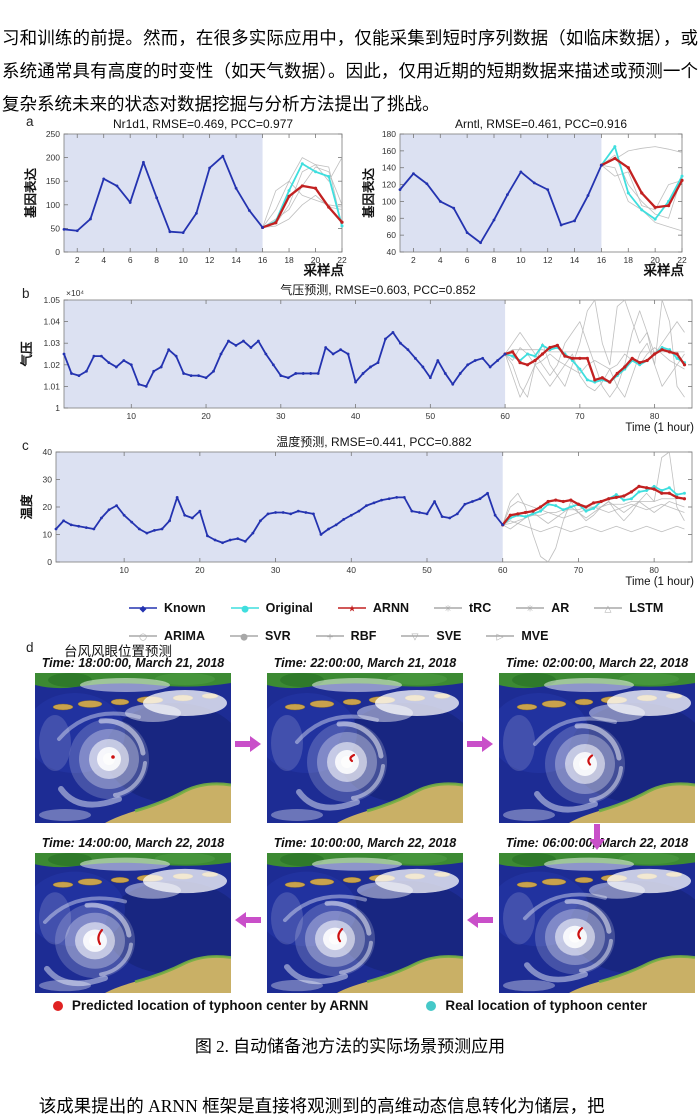  What do you see at coordinates (51, 386) in the screenshot?
I see `svg-text: 1.01` at bounding box center [51, 386].